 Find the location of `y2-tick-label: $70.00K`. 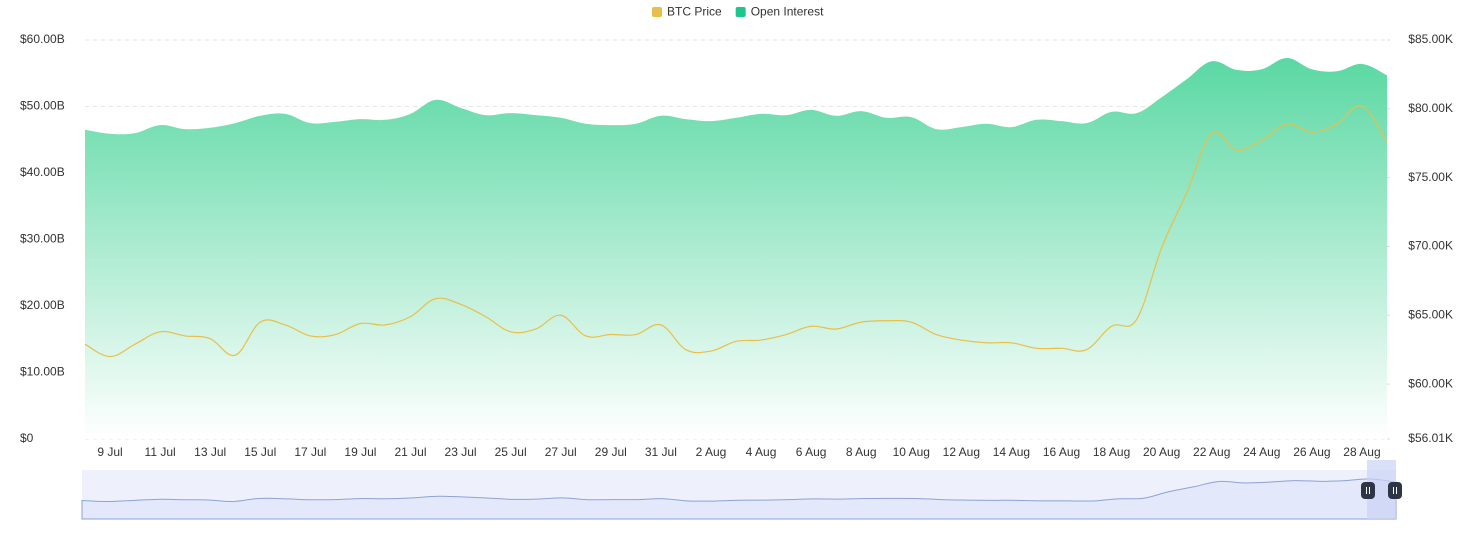

y2-tick-label: $70.00K is located at coordinates (1430, 246).